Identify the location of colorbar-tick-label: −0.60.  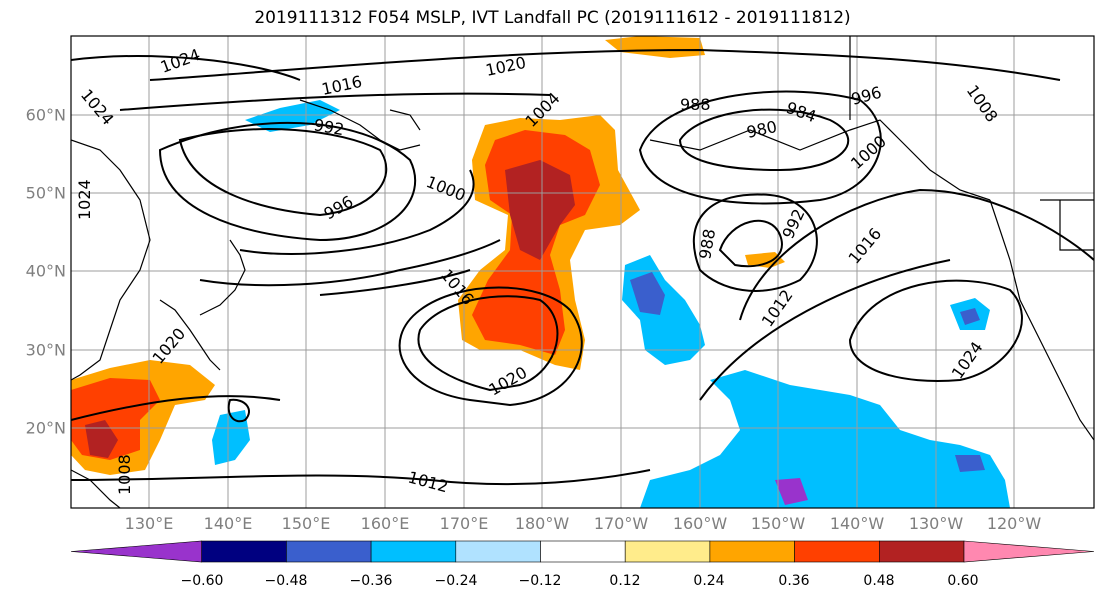
(202, 581).